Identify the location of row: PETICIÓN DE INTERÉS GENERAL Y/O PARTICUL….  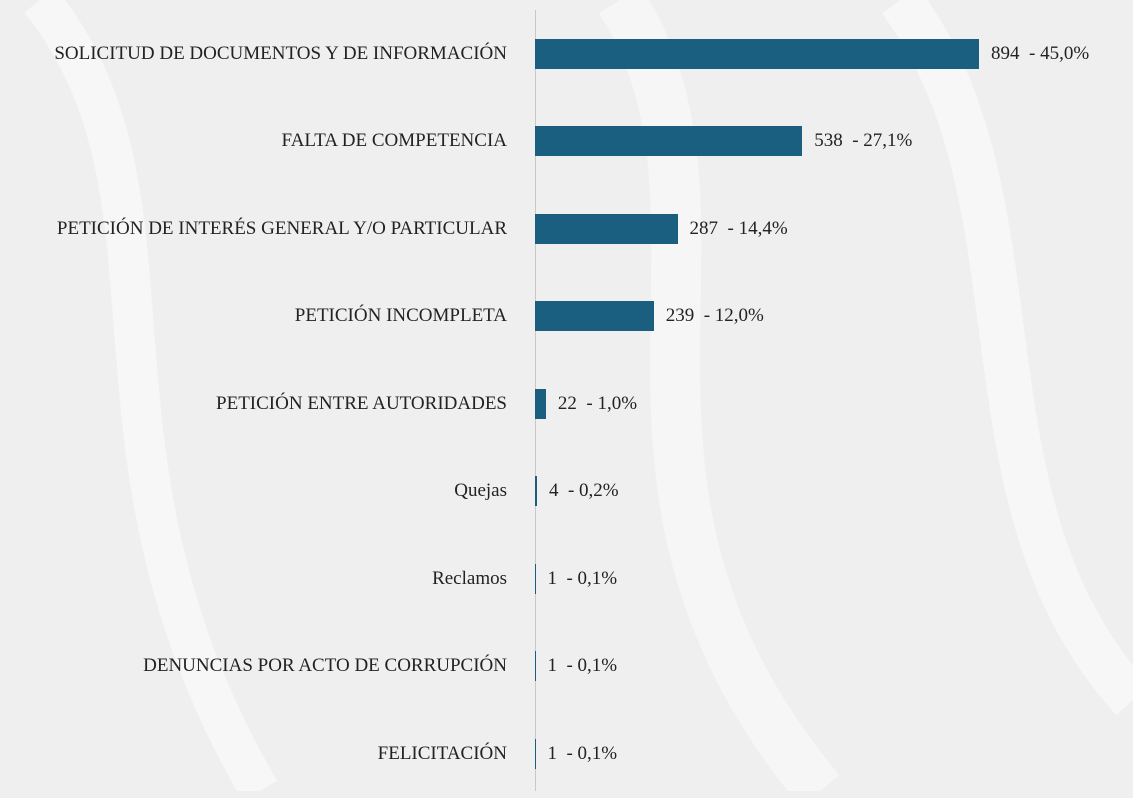
(566, 229).